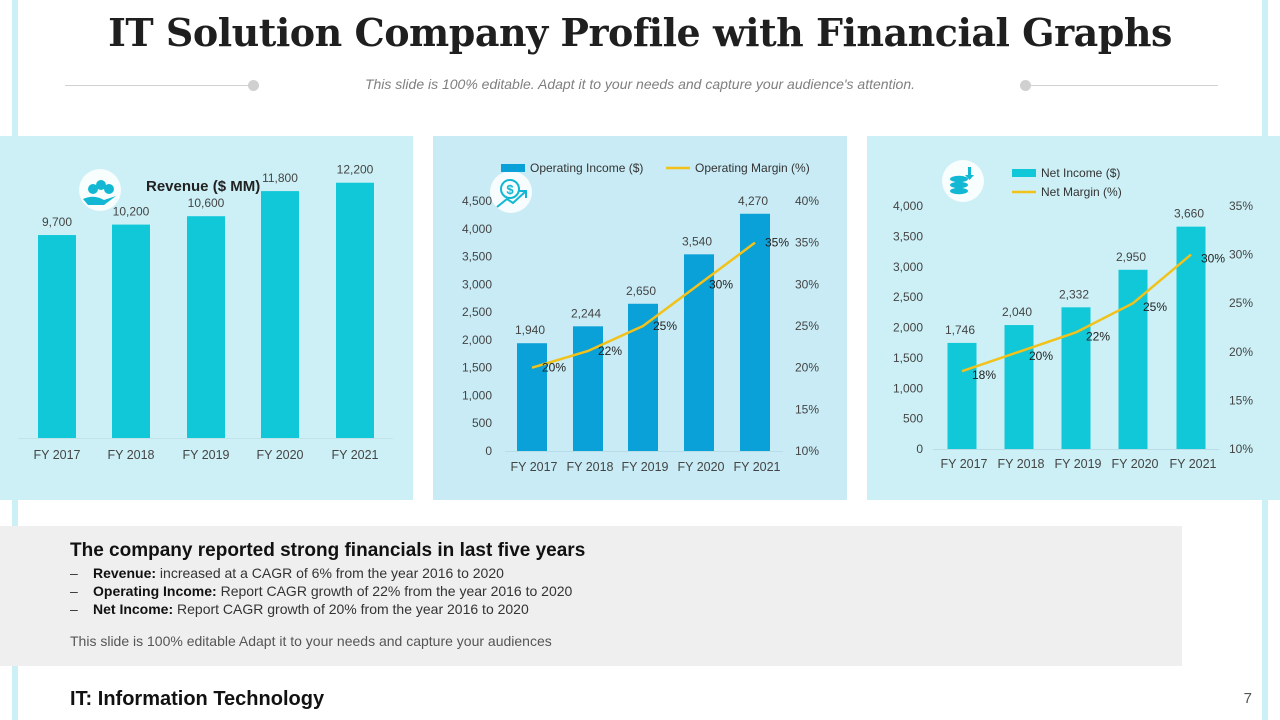  What do you see at coordinates (1025, 85) in the screenshot?
I see `right-divider-dot` at bounding box center [1025, 85].